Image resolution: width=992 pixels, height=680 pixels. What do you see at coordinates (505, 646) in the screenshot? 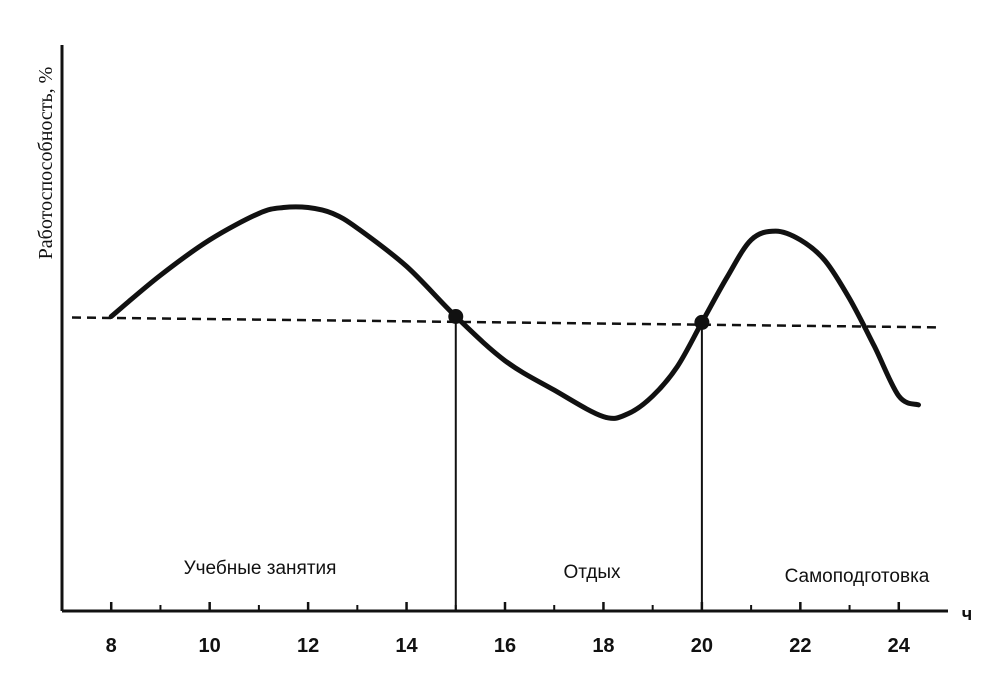
I see `x-tick-label: 16` at bounding box center [505, 646].